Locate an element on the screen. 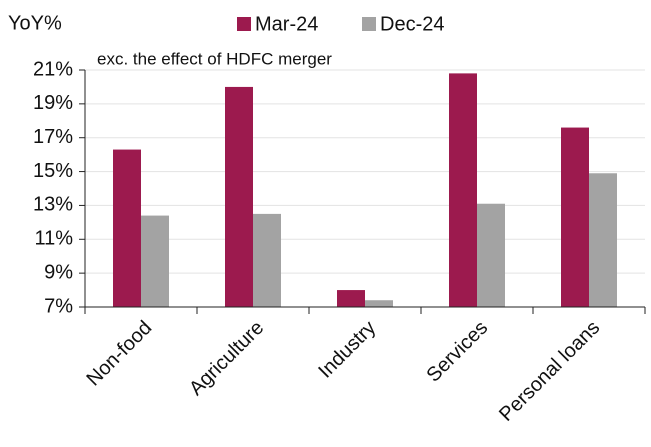  y-tick-label: 7% is located at coordinates (58, 306).